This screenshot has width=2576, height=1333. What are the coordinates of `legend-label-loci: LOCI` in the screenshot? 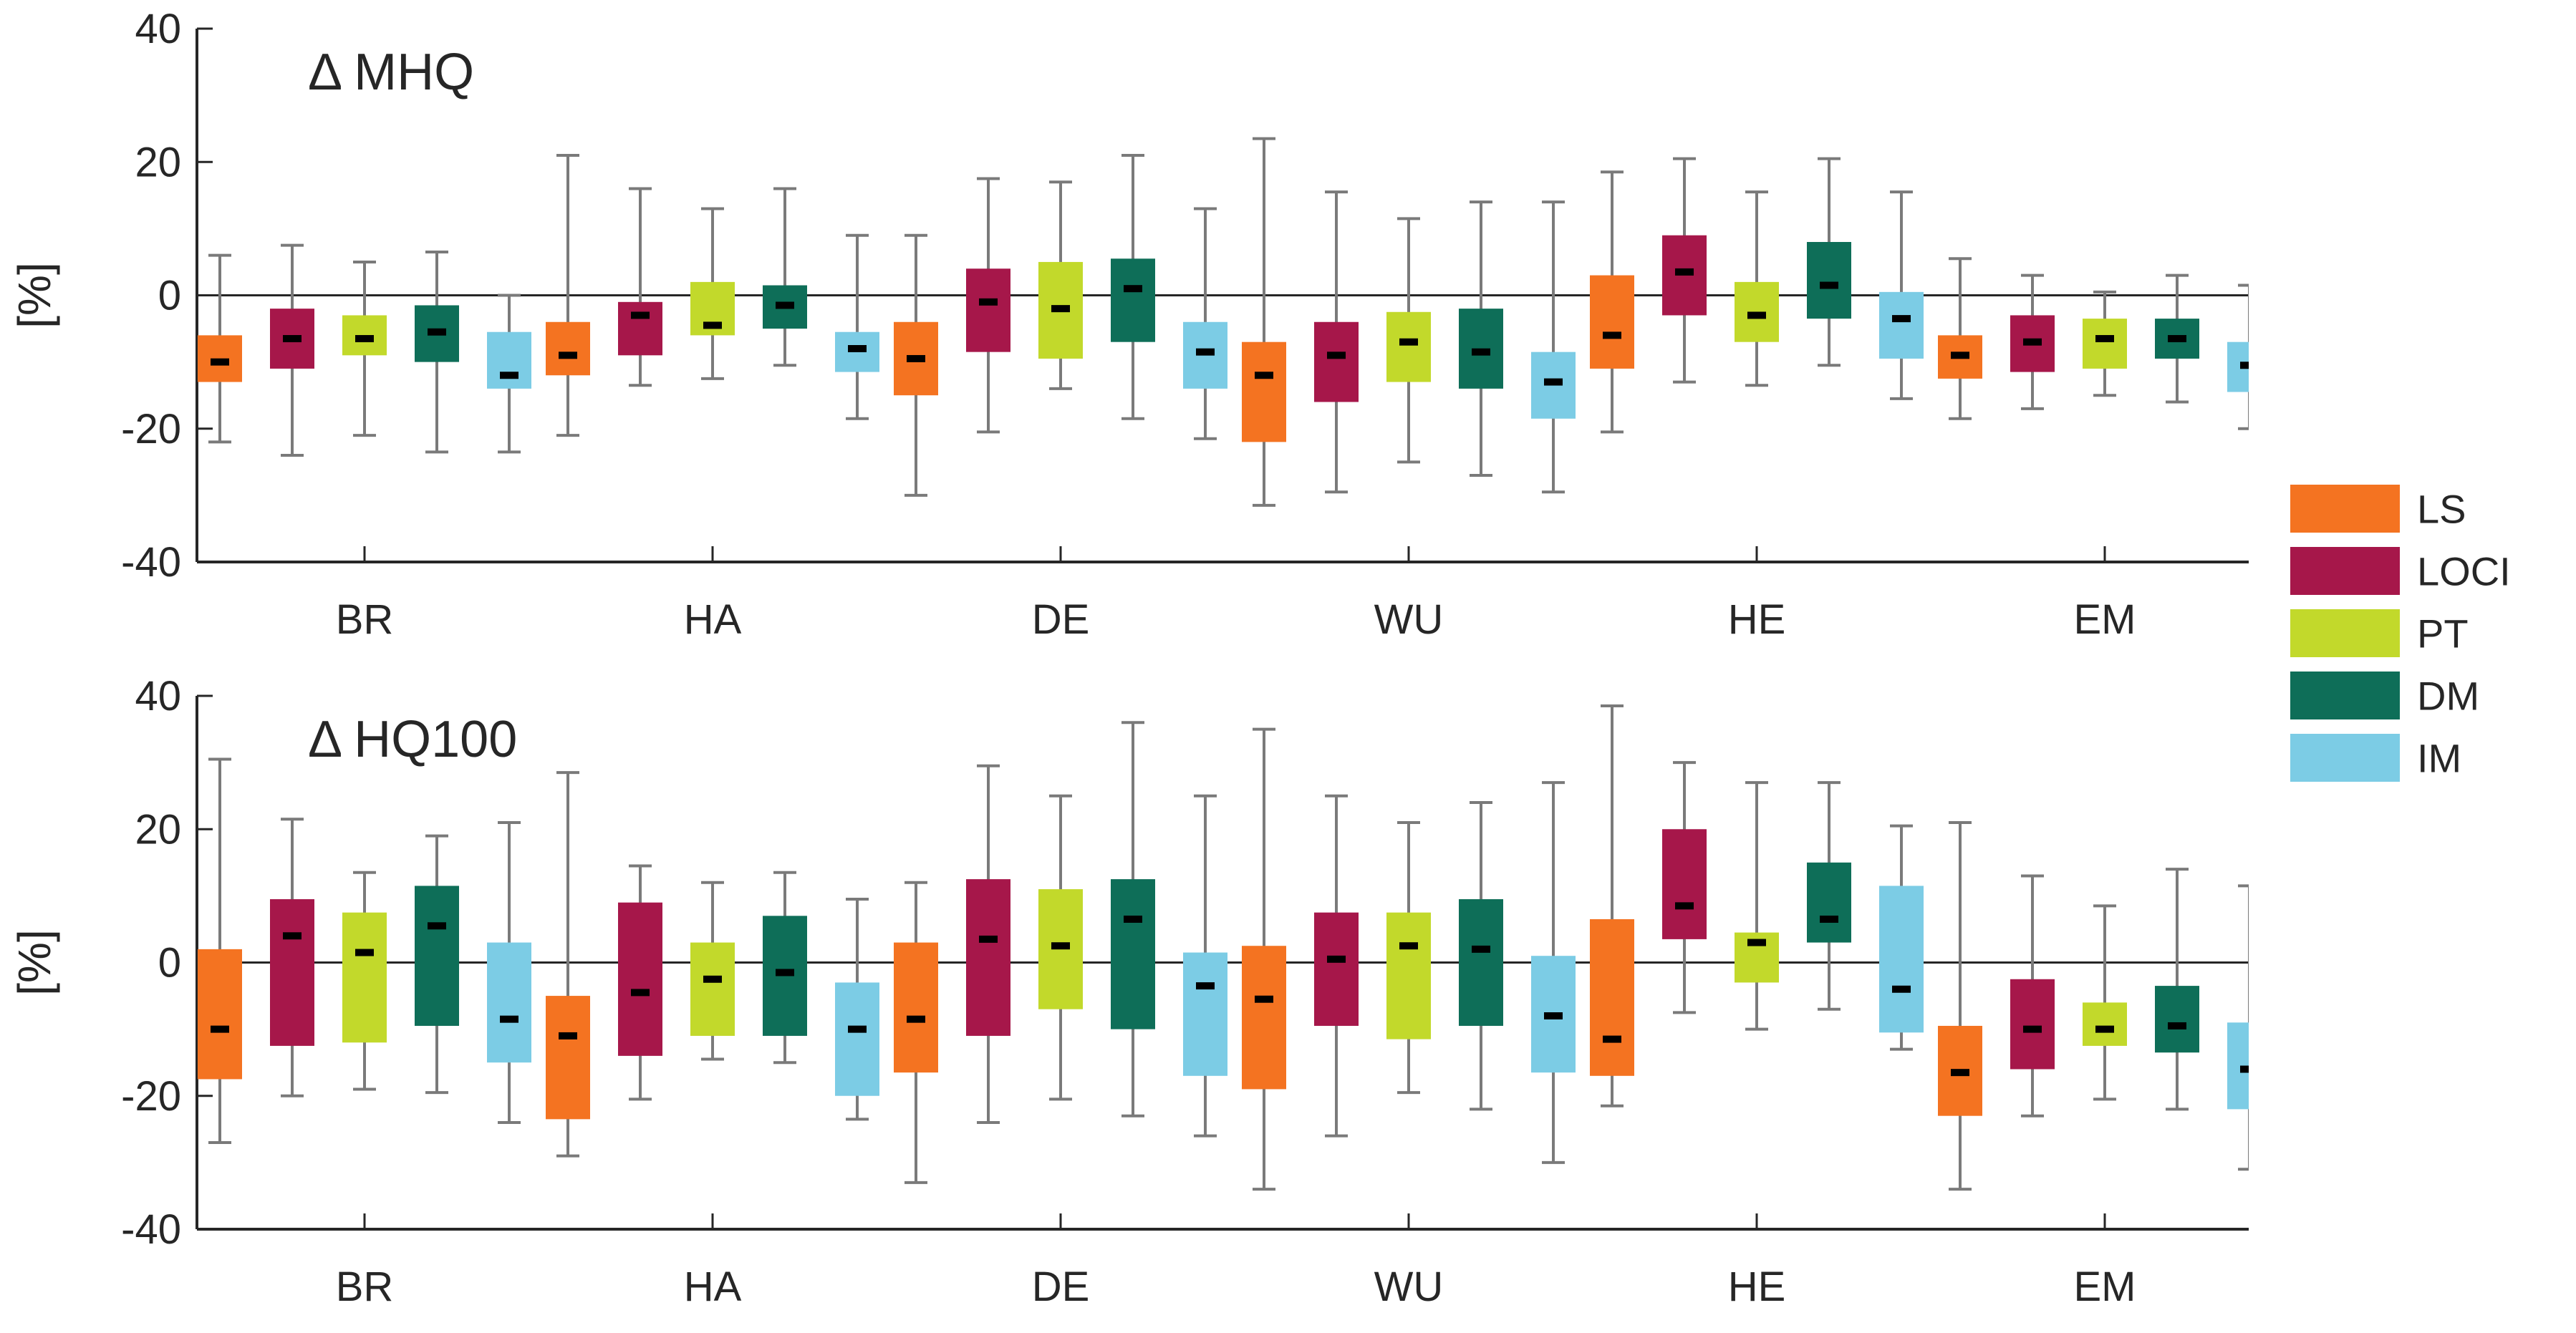 It's located at (2464, 571).